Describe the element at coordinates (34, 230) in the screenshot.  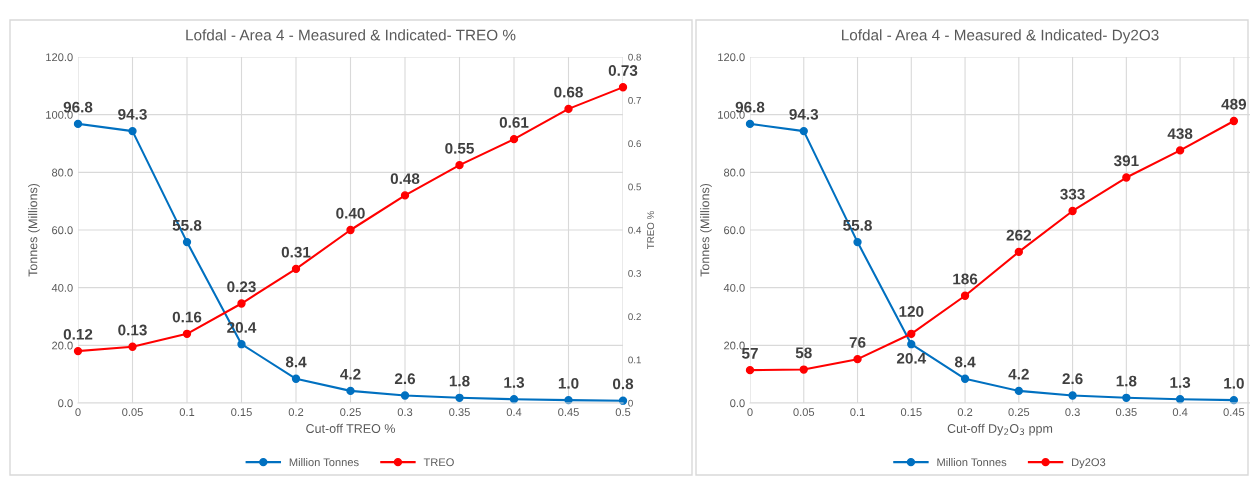
I see `y-axis-title: Tonnes (Millions)` at that location.